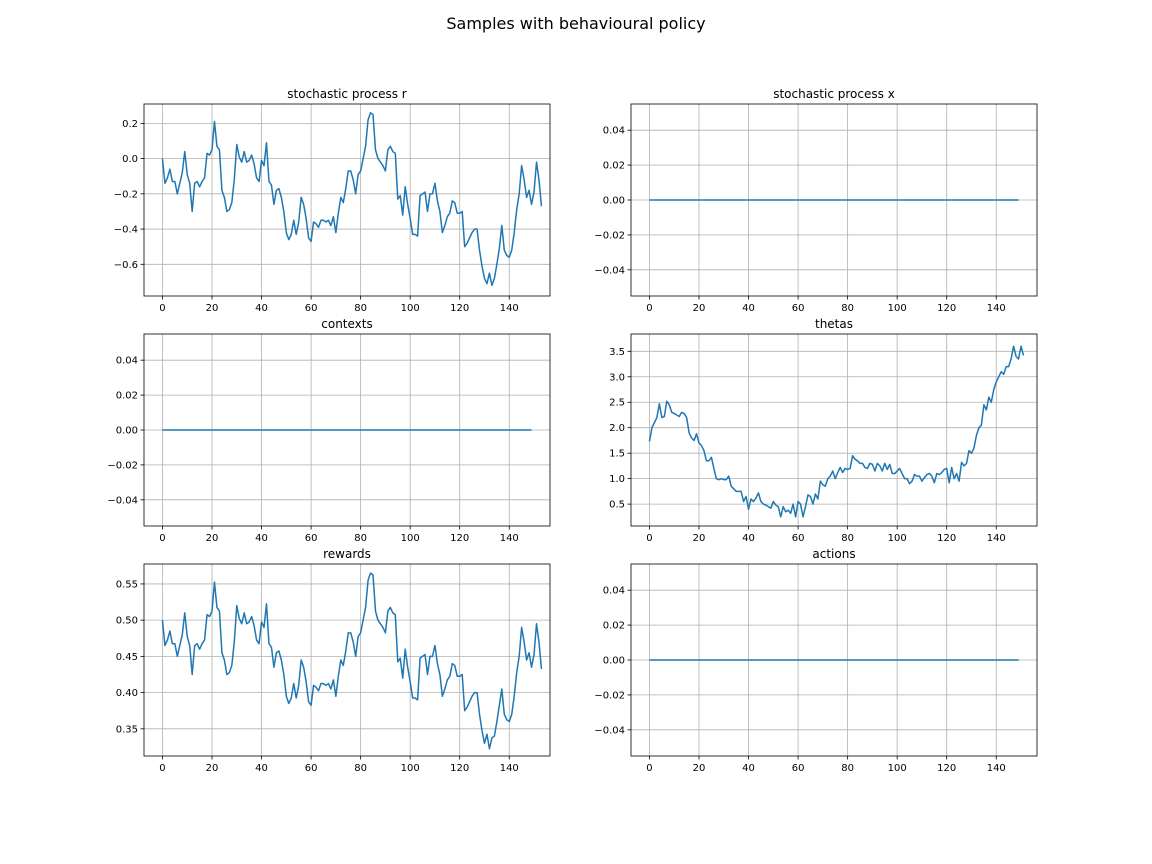 Image resolution: width=1152 pixels, height=864 pixels. I want to click on y-tick-label: 0.40, so click(127, 693).